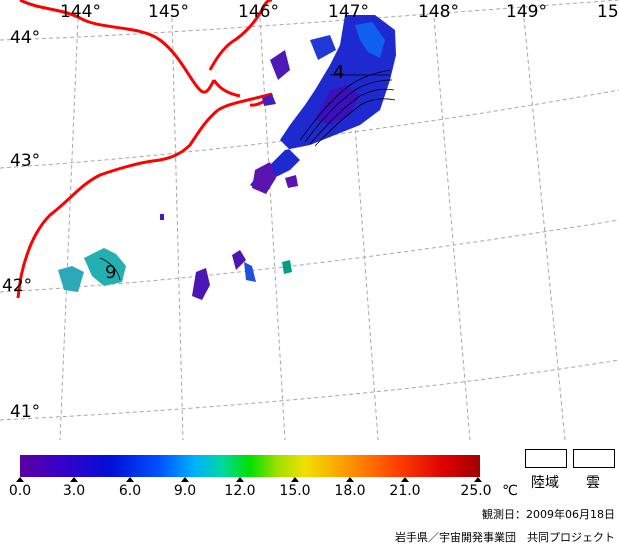 The width and height of the screenshot is (619, 546). I want to click on lon-label-150: 15, so click(608, 12).